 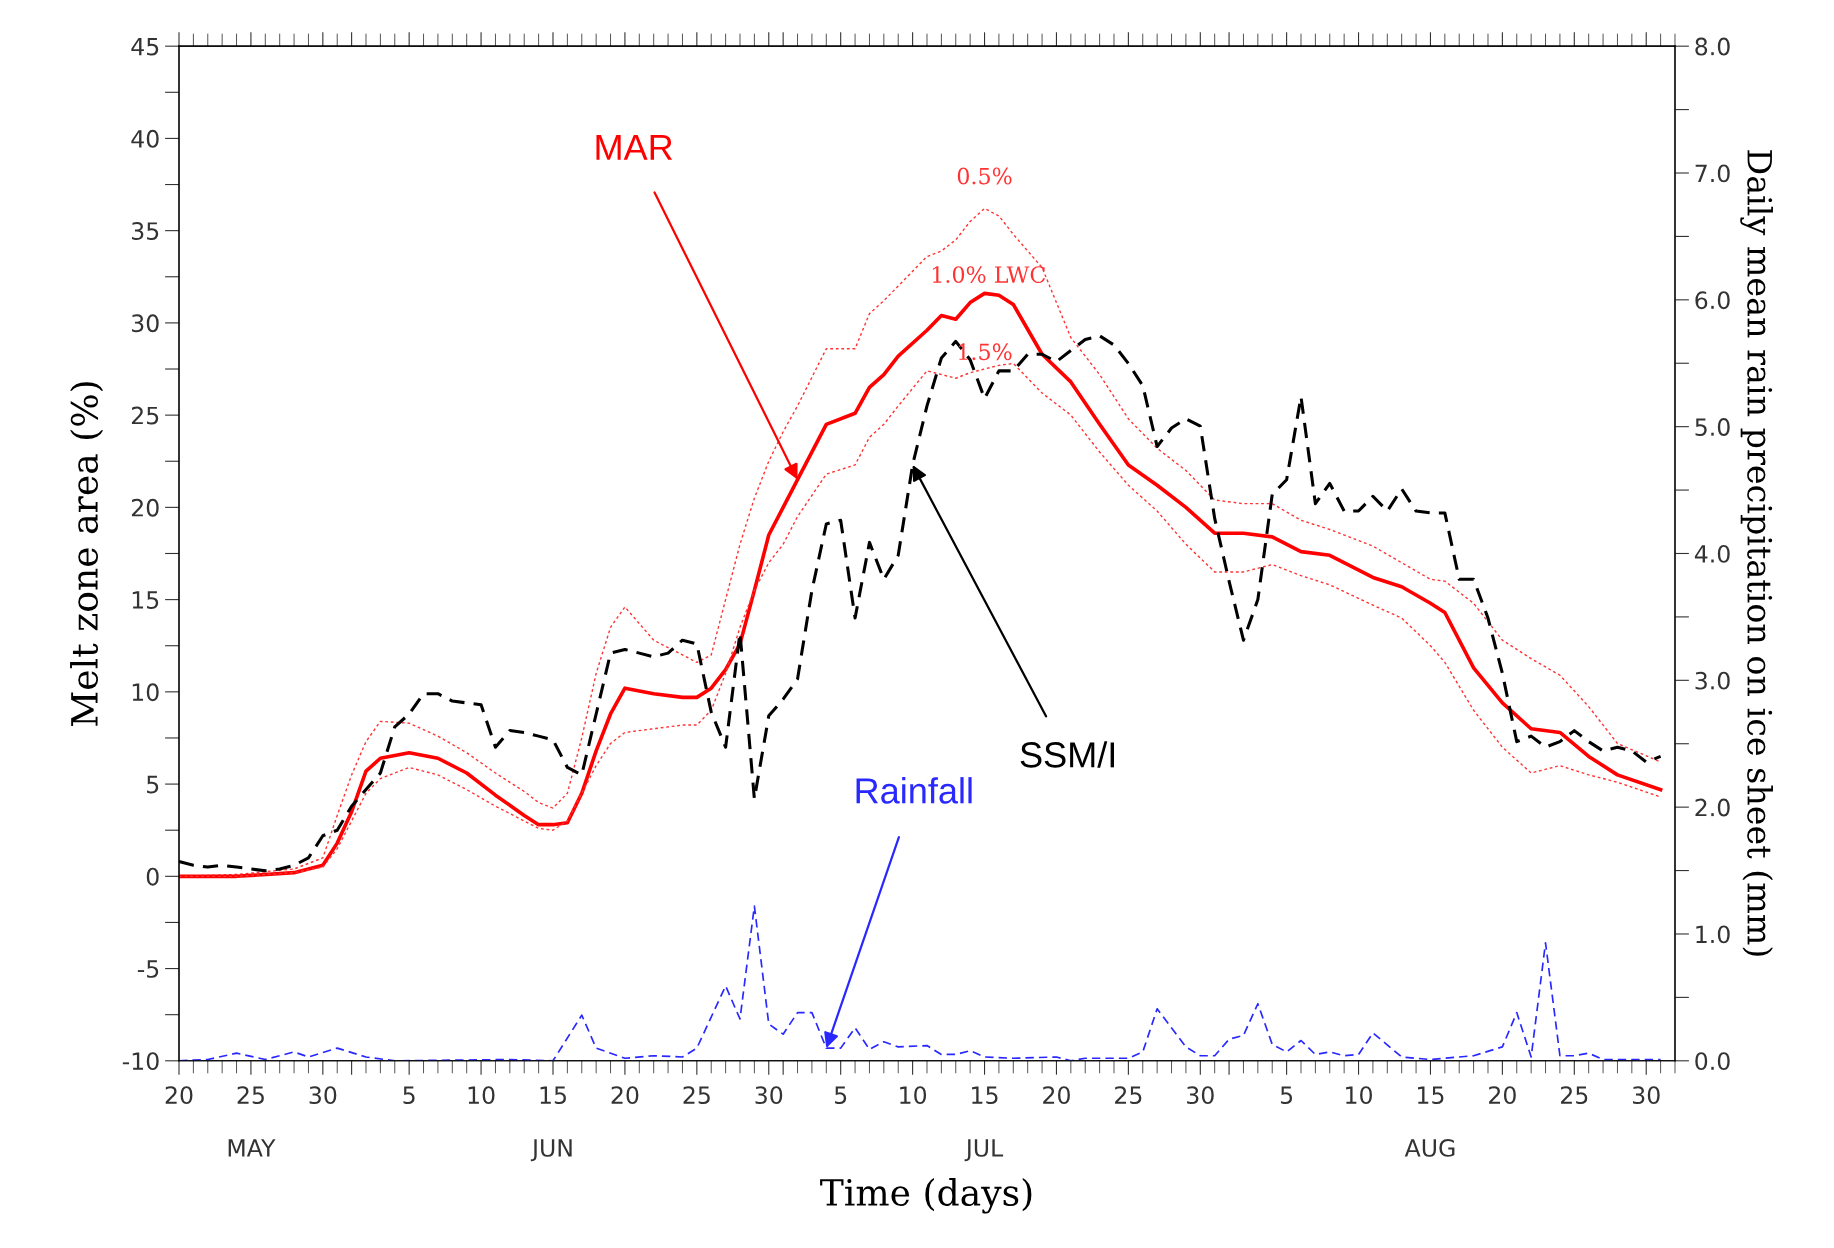 What do you see at coordinates (145, 507) in the screenshot?
I see `y-tick-label: 20` at bounding box center [145, 507].